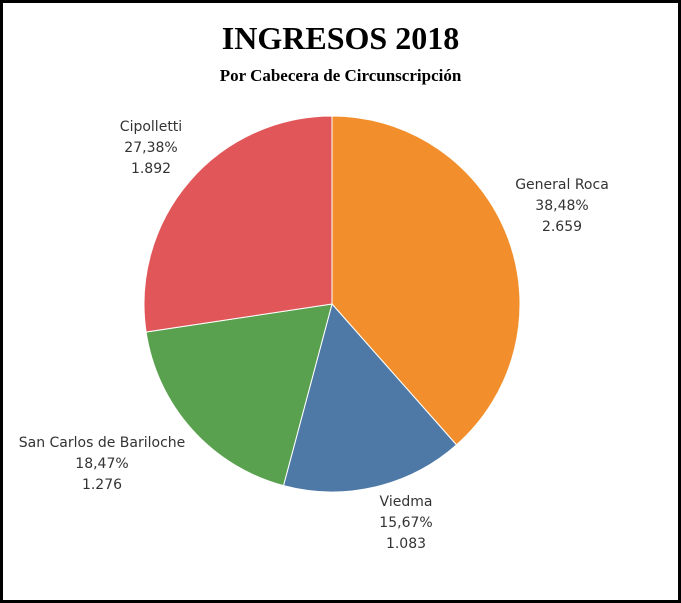 This screenshot has height=603, width=681. What do you see at coordinates (102, 485) in the screenshot?
I see `slice-value: 1.276` at bounding box center [102, 485].